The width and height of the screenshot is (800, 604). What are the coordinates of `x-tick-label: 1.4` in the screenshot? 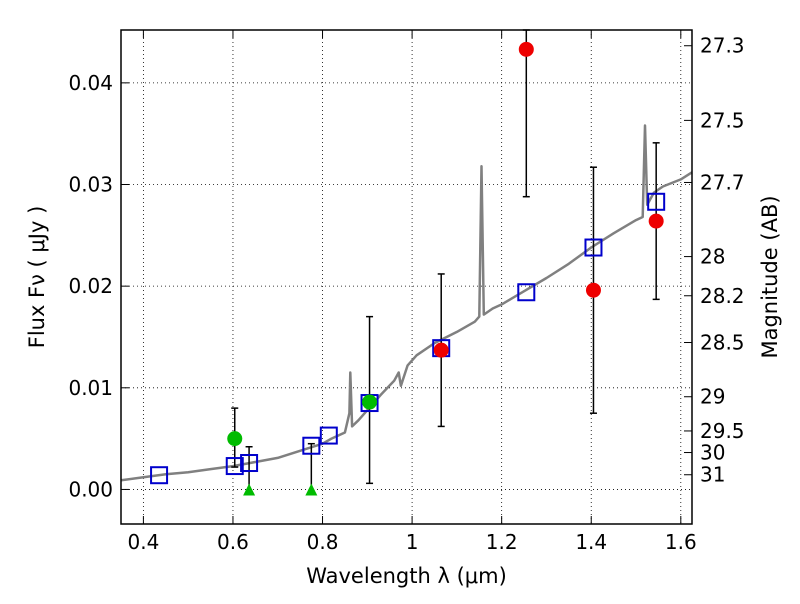 It's located at (591, 542).